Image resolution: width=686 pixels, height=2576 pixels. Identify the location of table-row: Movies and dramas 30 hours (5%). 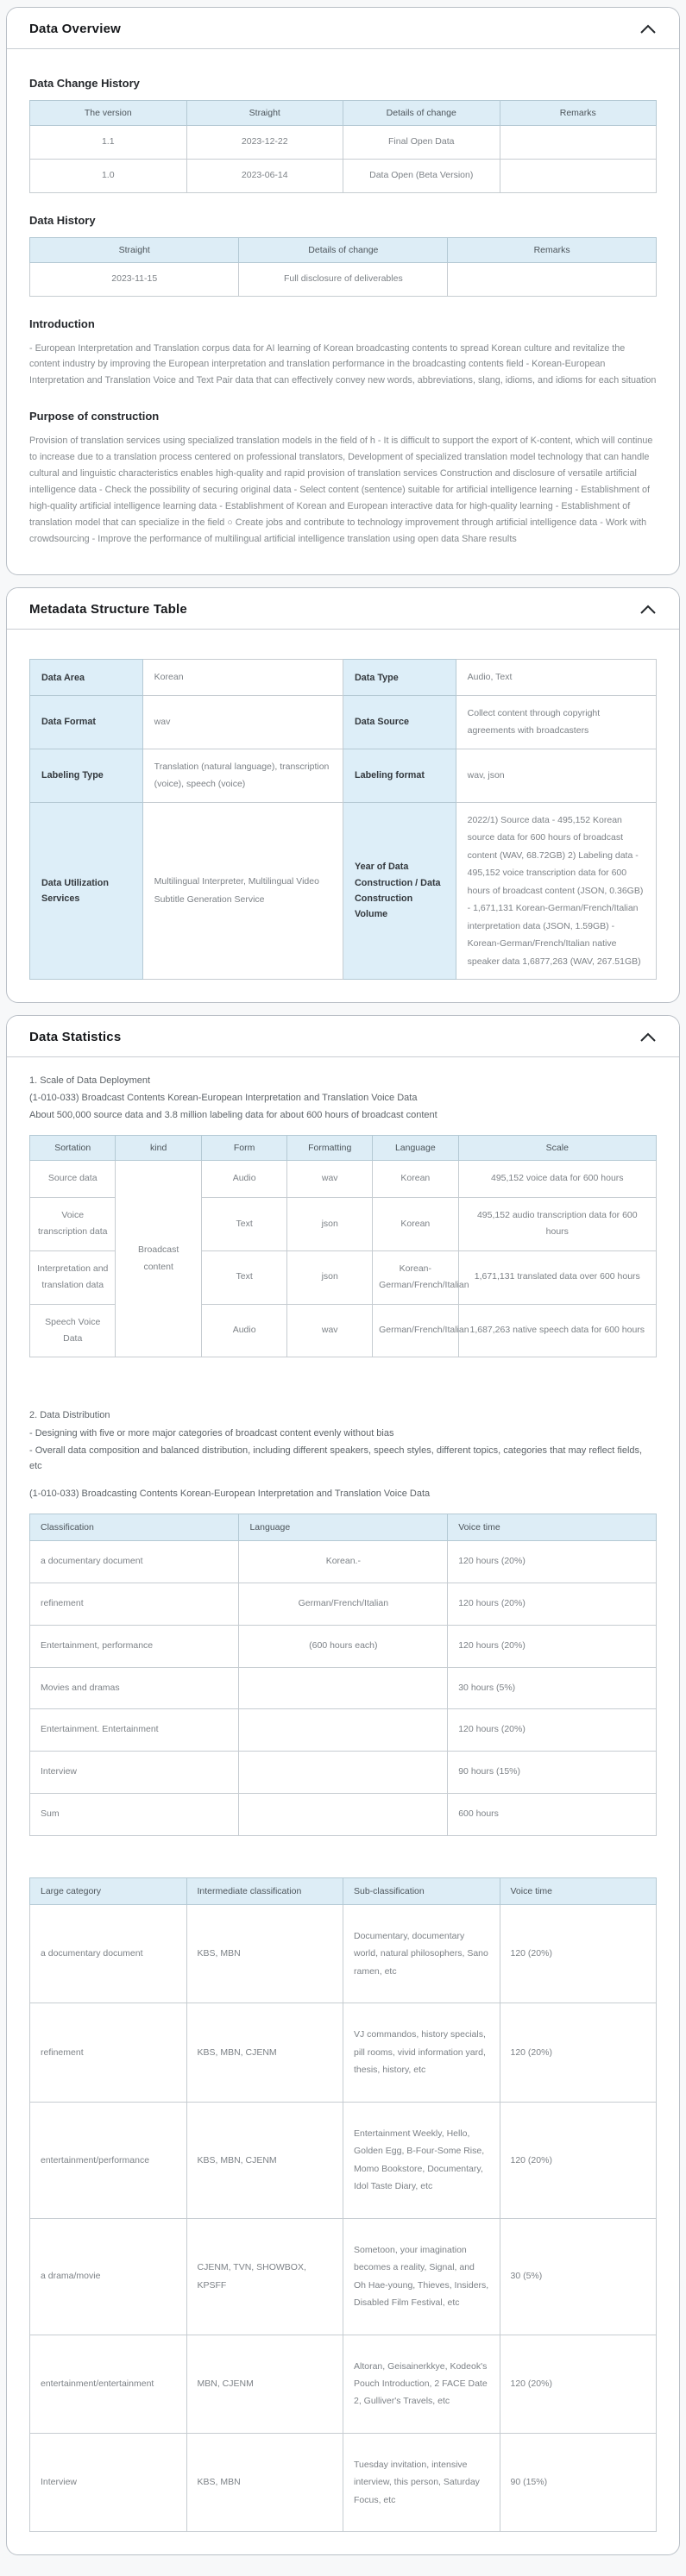
(343, 1688).